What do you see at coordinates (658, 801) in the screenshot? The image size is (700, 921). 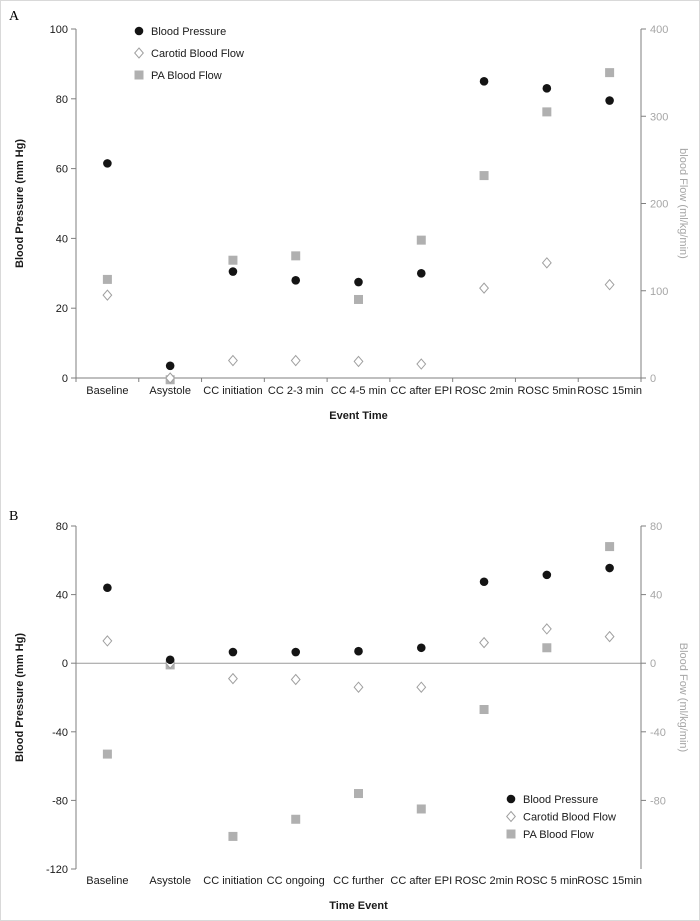 I see `y-tick-label-right: -80` at bounding box center [658, 801].